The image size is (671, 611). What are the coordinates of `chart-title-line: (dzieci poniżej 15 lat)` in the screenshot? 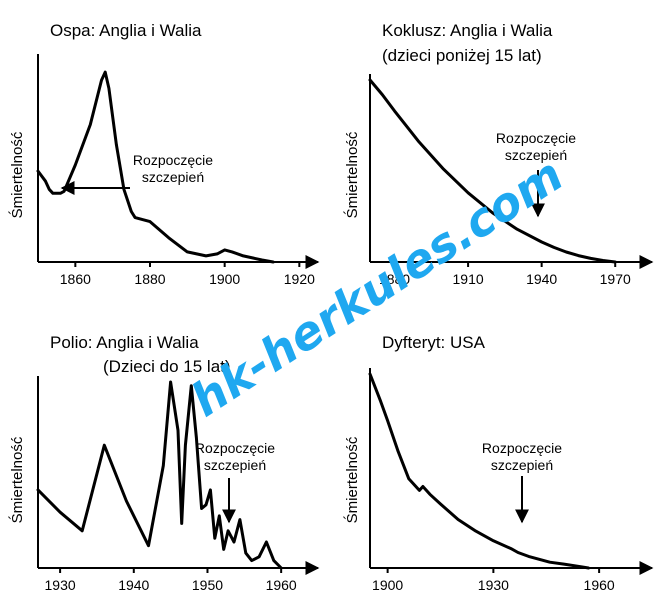 It's located at (462, 55).